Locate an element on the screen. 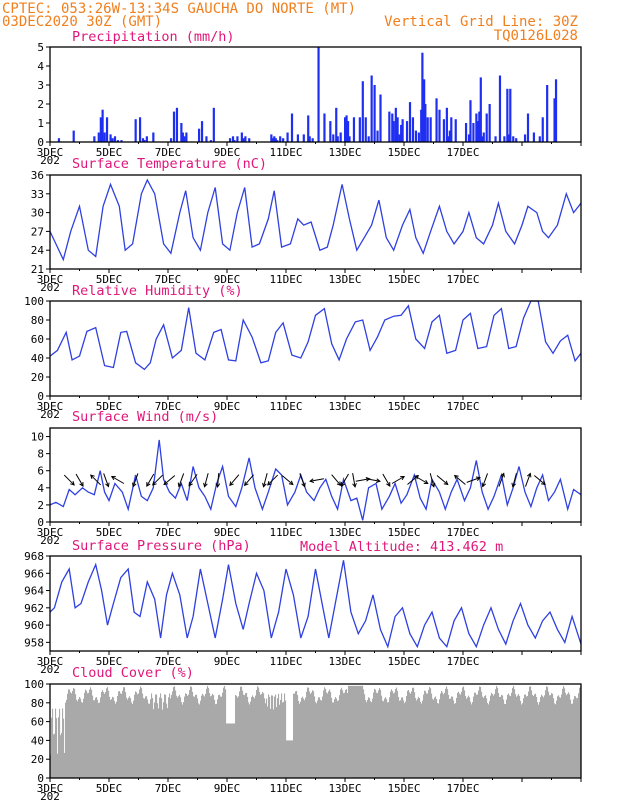  model-code: TQ0126L028 is located at coordinates (536, 36).